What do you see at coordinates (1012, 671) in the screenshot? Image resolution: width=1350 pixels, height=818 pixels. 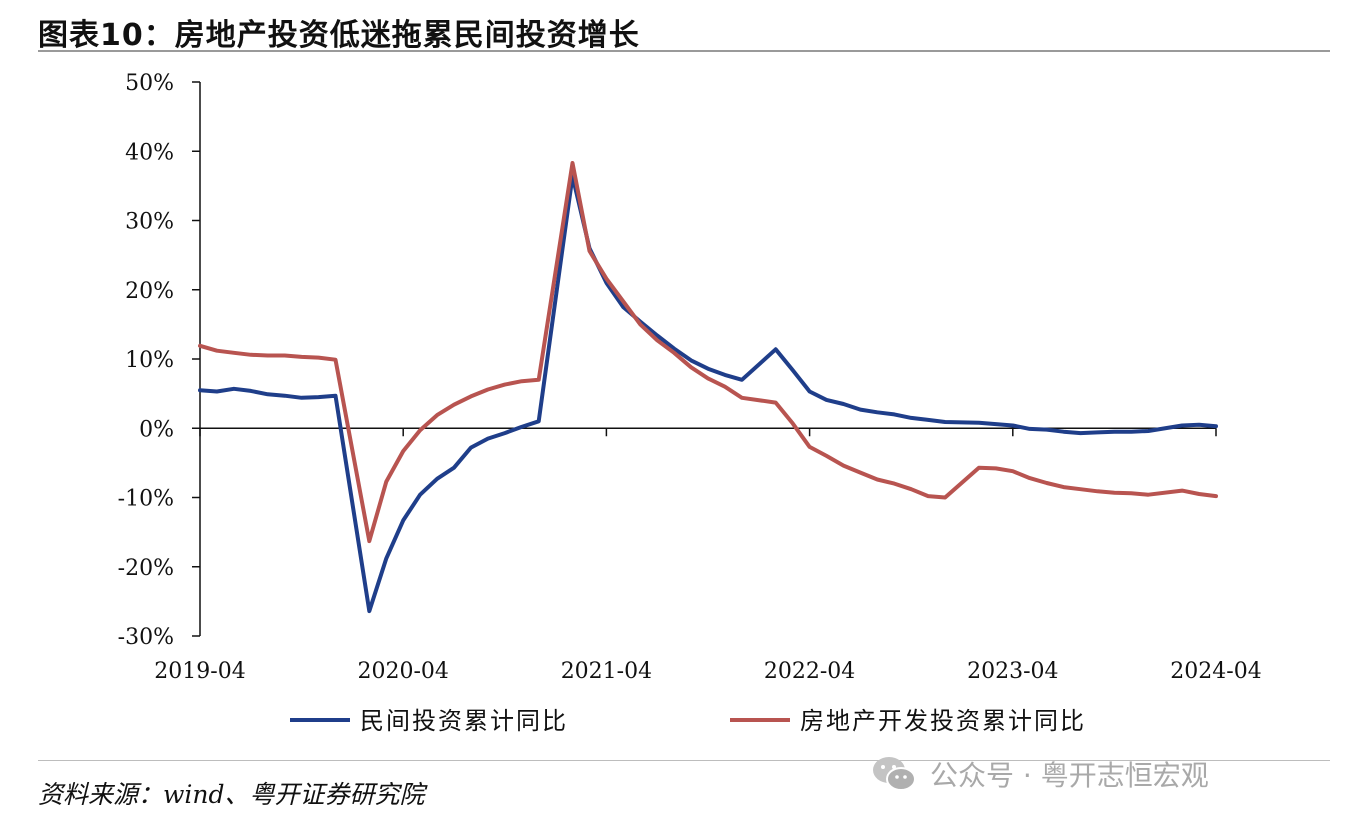 I see `x-tick-label: 2023-04` at bounding box center [1012, 671].